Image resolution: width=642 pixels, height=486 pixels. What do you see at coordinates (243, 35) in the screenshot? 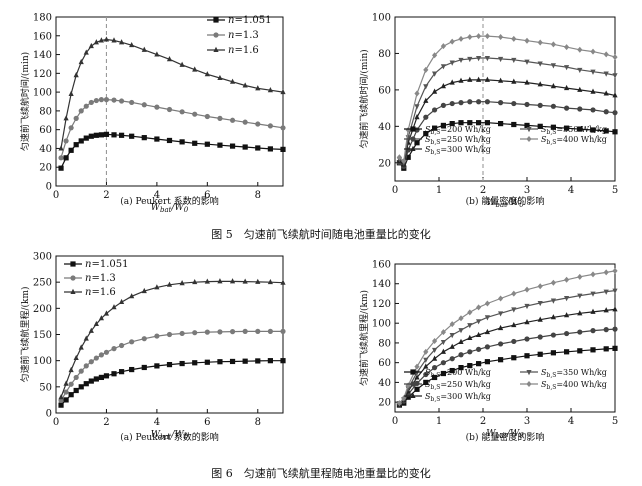
I see `legend-label: n=1.3` at bounding box center [243, 35].